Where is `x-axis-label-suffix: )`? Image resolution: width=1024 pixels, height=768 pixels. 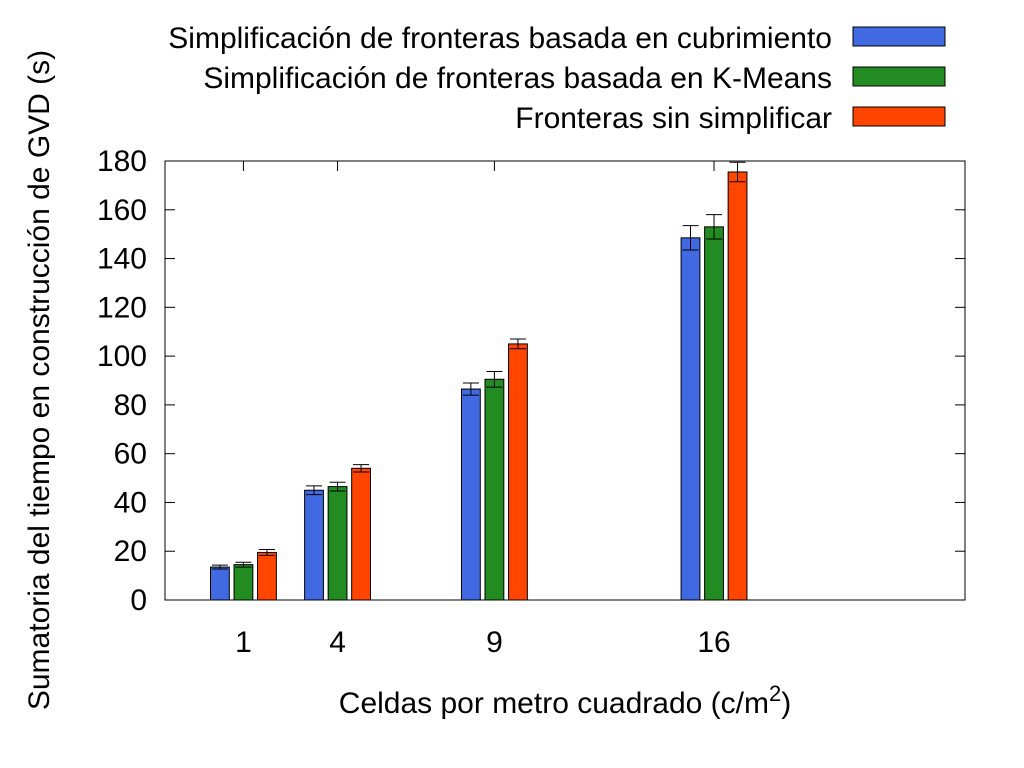
x-axis-label-suffix: ) is located at coordinates (786, 703).